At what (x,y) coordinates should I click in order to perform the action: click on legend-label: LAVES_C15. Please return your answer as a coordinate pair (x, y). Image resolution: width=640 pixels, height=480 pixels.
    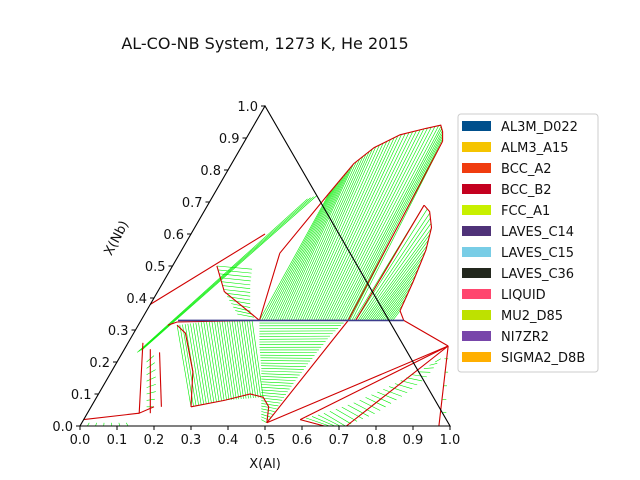
    Looking at the image, I should click on (537, 253).